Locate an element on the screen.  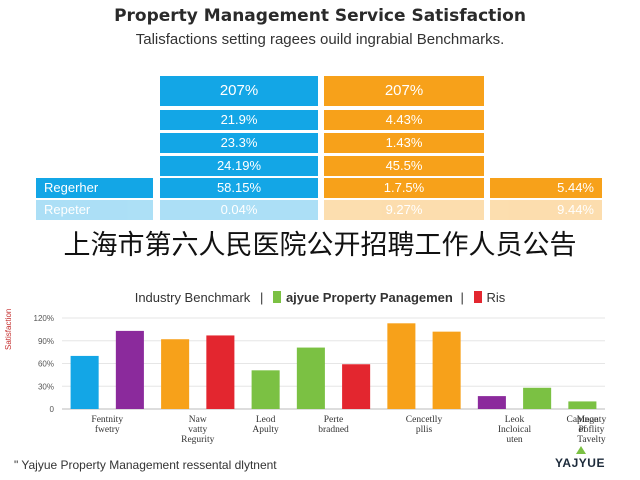
y-tick-label: 60% is located at coordinates (46, 364).